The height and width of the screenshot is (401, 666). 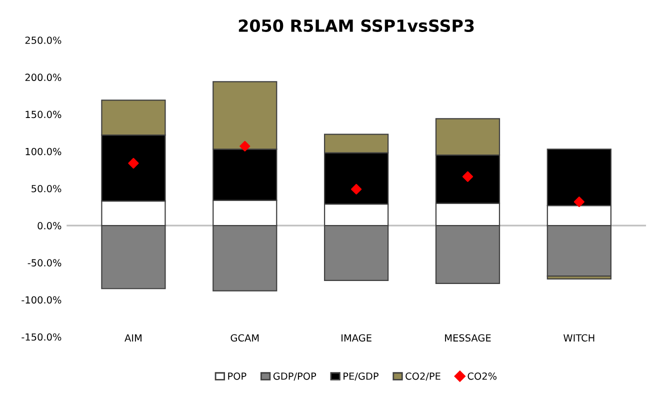 What do you see at coordinates (50, 226) in the screenshot?
I see `y-tick-label: 0.0%` at bounding box center [50, 226].